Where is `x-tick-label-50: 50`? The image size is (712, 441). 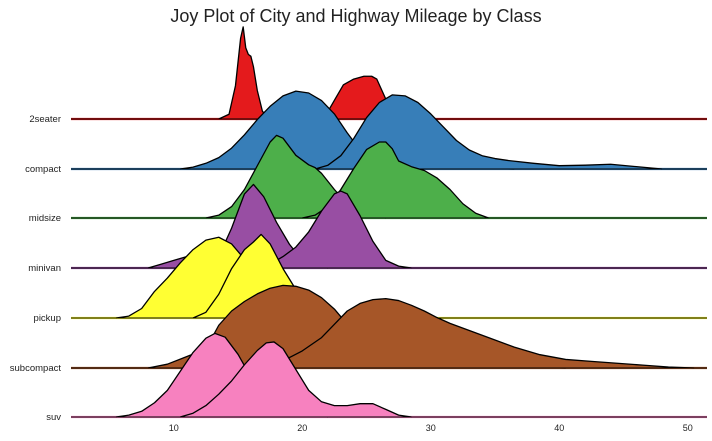
x-tick-label-50: 50 is located at coordinates (688, 428).